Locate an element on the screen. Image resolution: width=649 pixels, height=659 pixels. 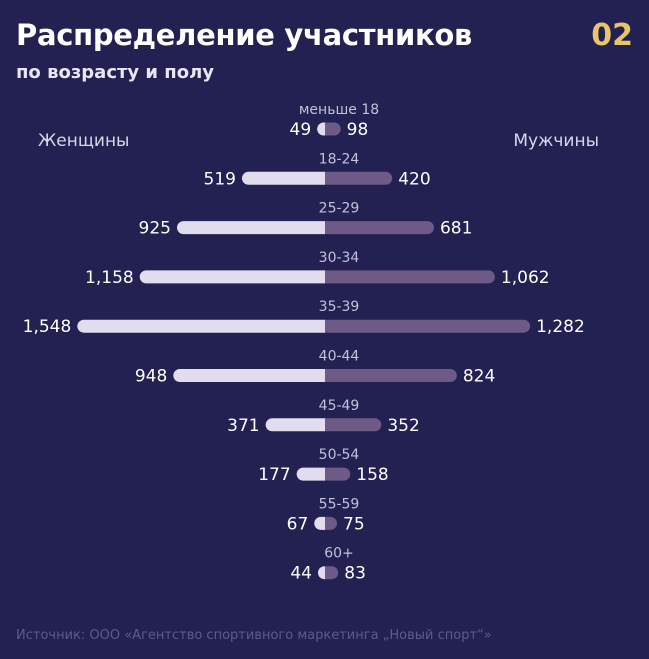
age-group-label: 50-54 is located at coordinates (339, 455).